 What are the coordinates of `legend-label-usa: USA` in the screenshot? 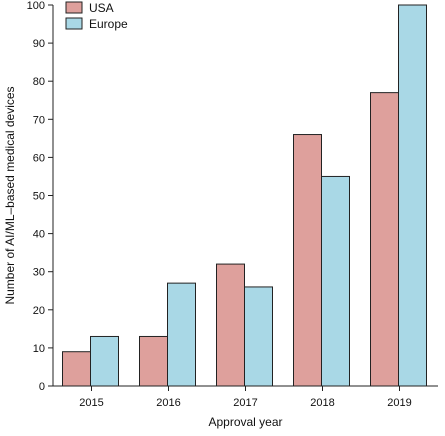 It's located at (101, 8).